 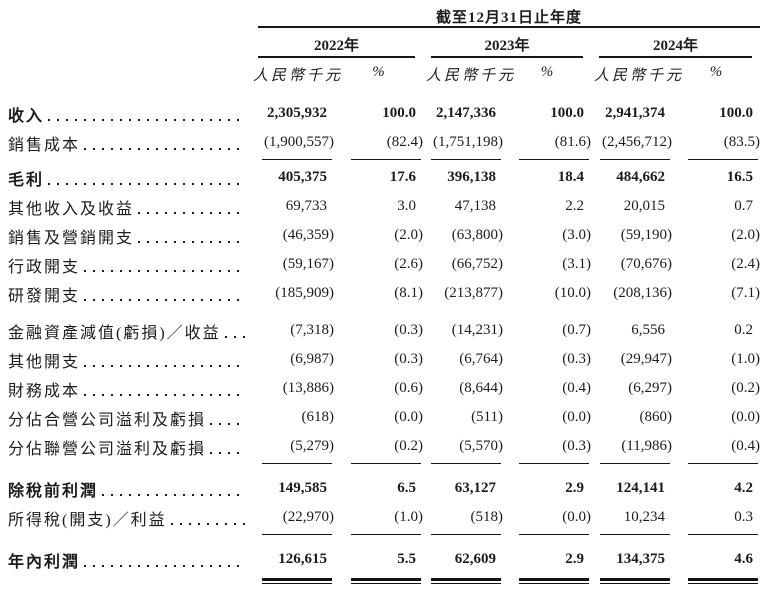 What do you see at coordinates (125, 177) in the screenshot?
I see `row-label: 毛利` at bounding box center [125, 177].